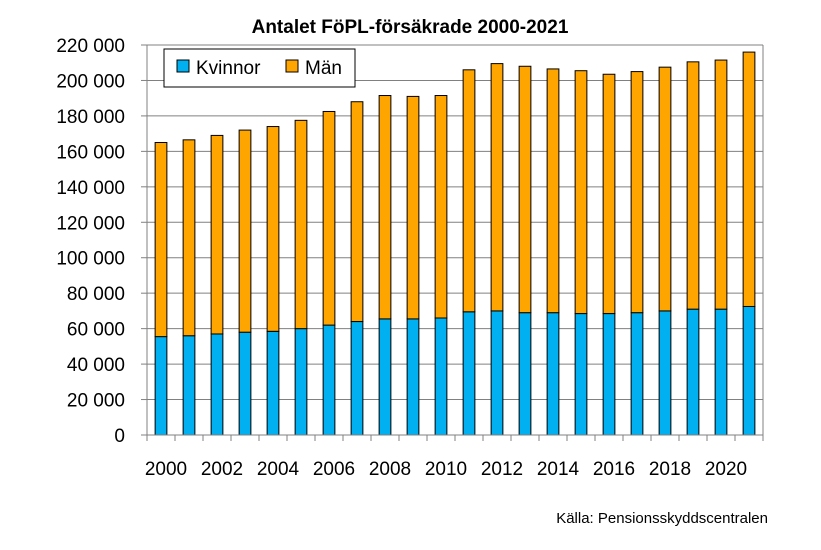  What do you see at coordinates (609, 194) in the screenshot?
I see `bar-män-2016` at bounding box center [609, 194].